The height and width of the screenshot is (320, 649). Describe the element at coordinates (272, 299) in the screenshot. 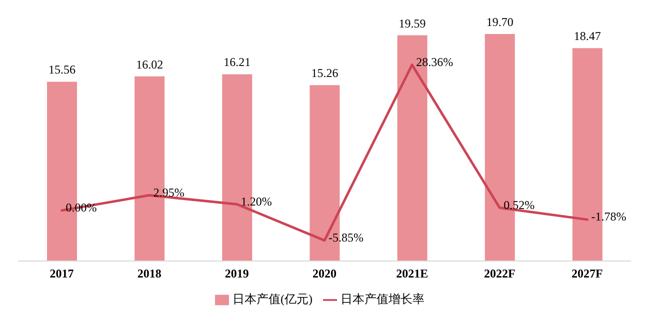

I see `legend-label: 日本产值(亿元)` at that location.